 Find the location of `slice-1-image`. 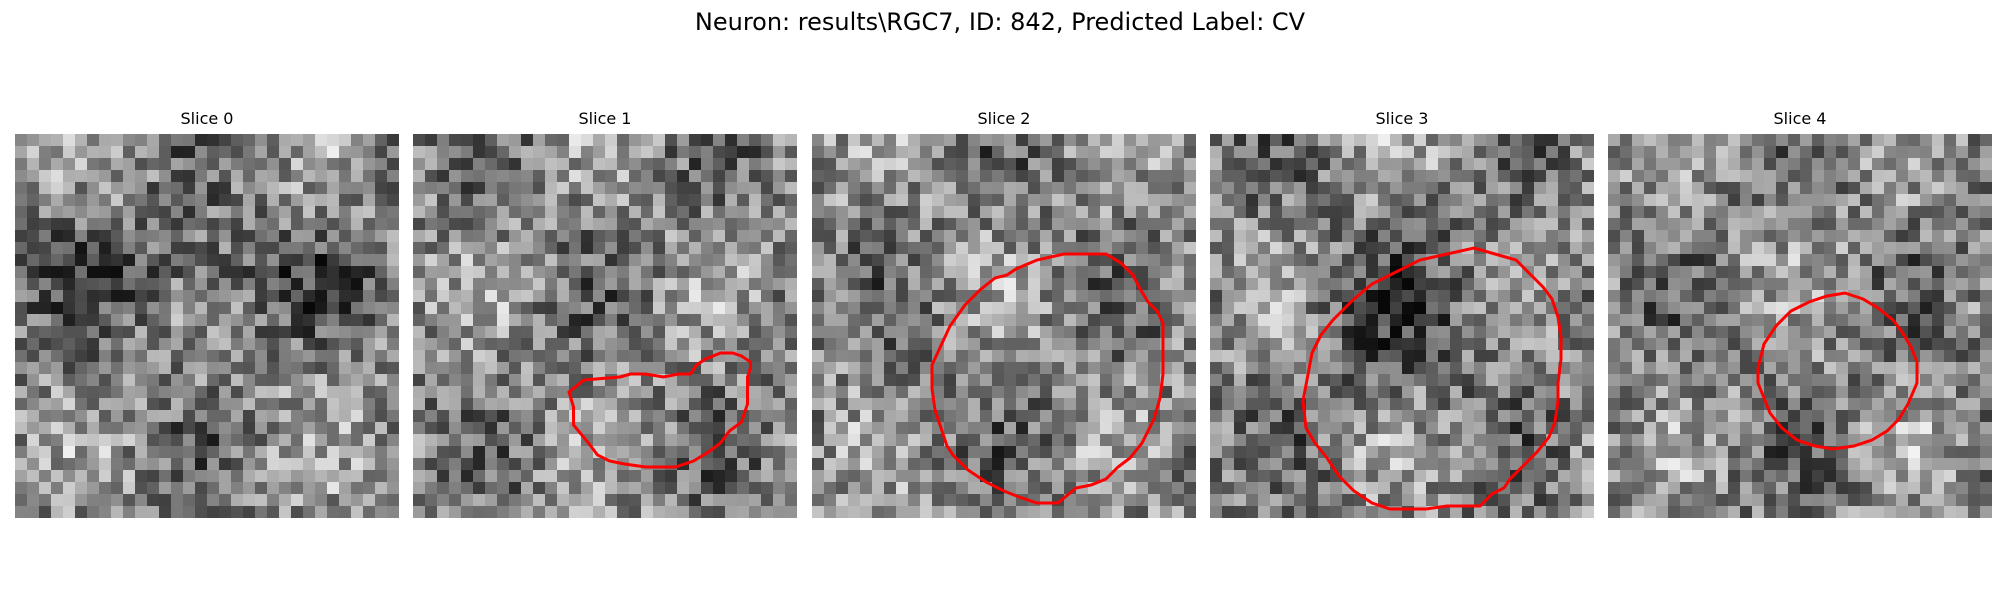

slice-1-image is located at coordinates (605, 326).